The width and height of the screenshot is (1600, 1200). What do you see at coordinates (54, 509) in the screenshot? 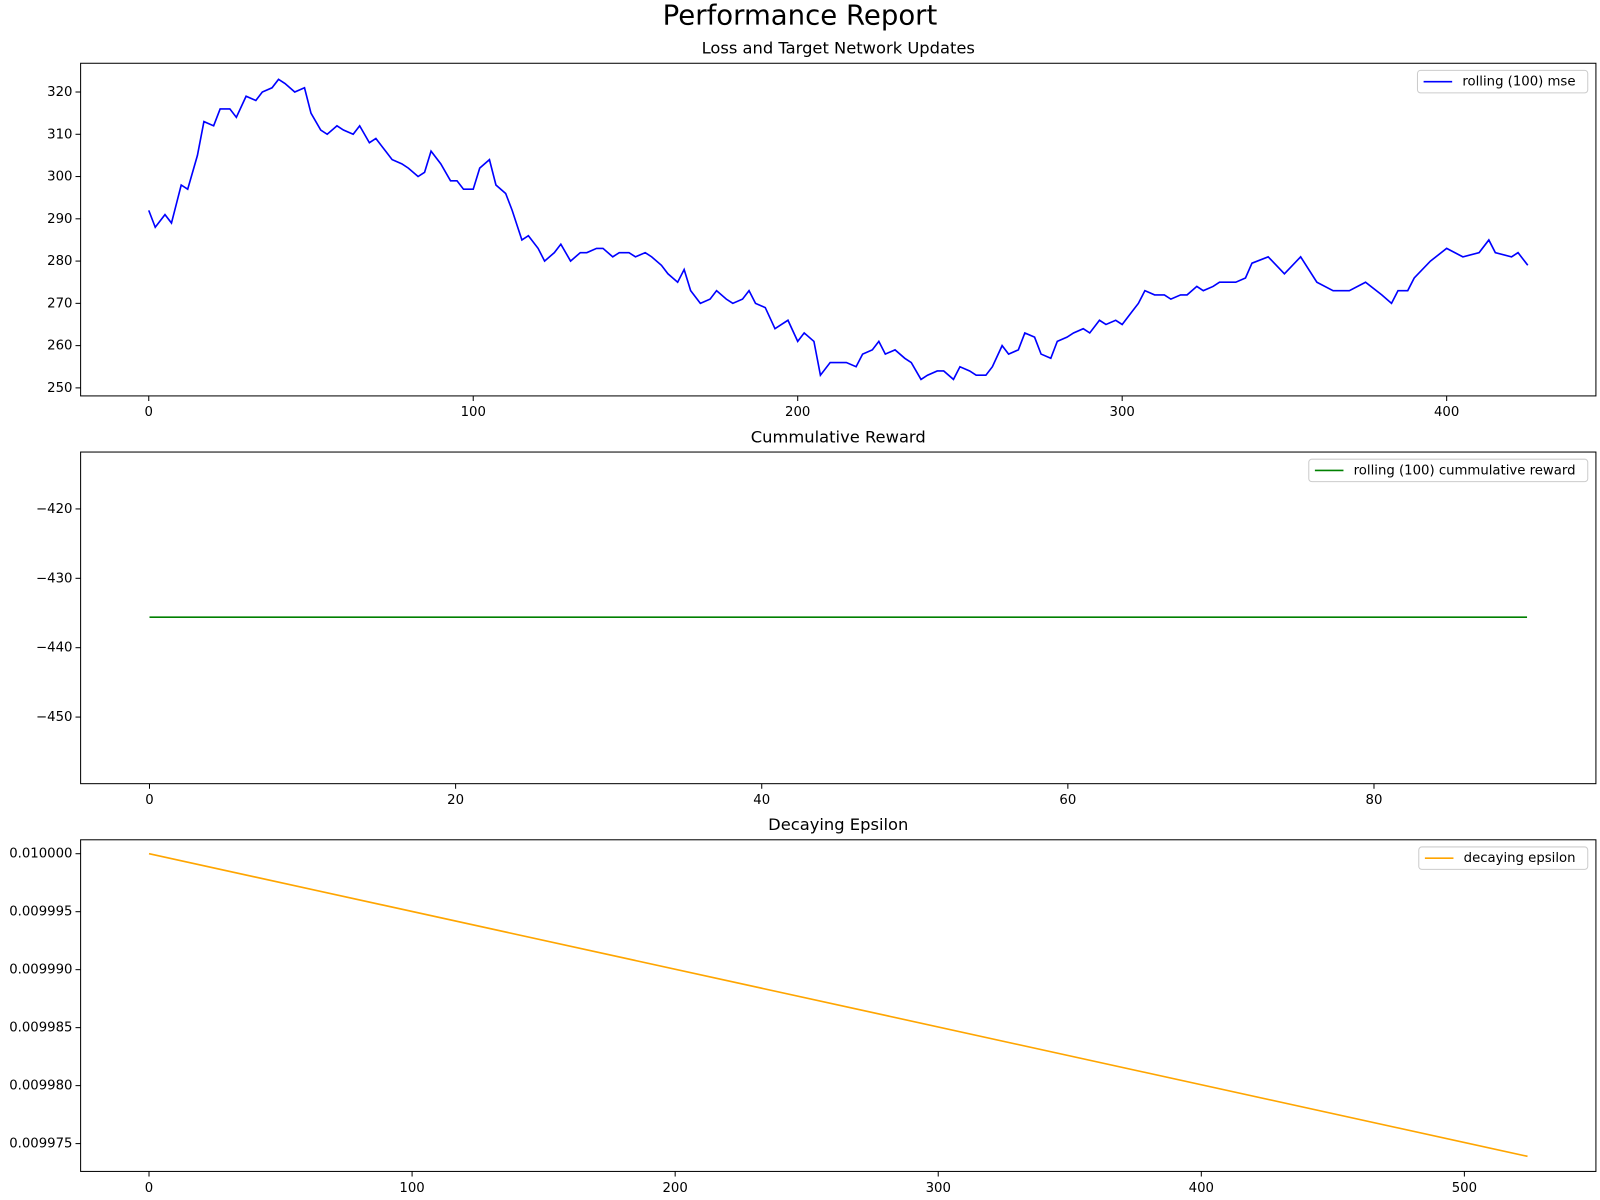
I see `y-tick-label: −420` at bounding box center [54, 509].